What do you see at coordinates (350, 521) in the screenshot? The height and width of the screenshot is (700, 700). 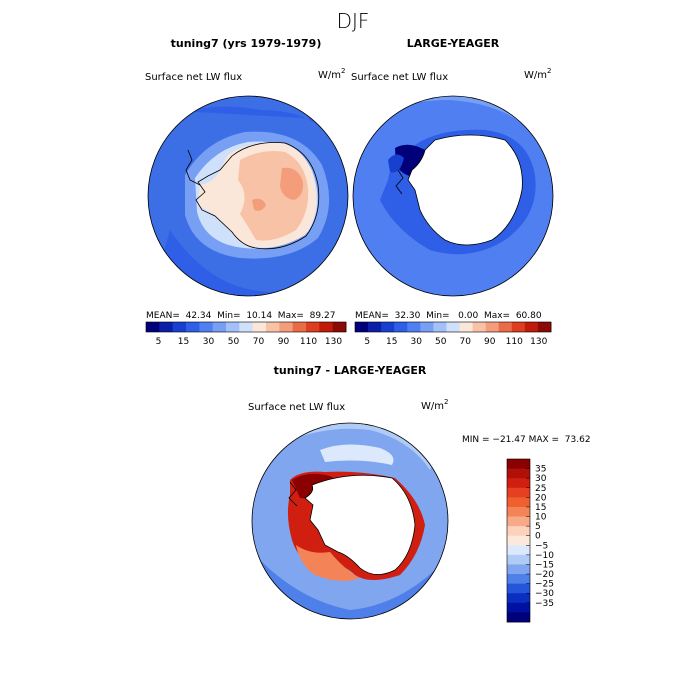 I see `diff-polar-map` at bounding box center [350, 521].